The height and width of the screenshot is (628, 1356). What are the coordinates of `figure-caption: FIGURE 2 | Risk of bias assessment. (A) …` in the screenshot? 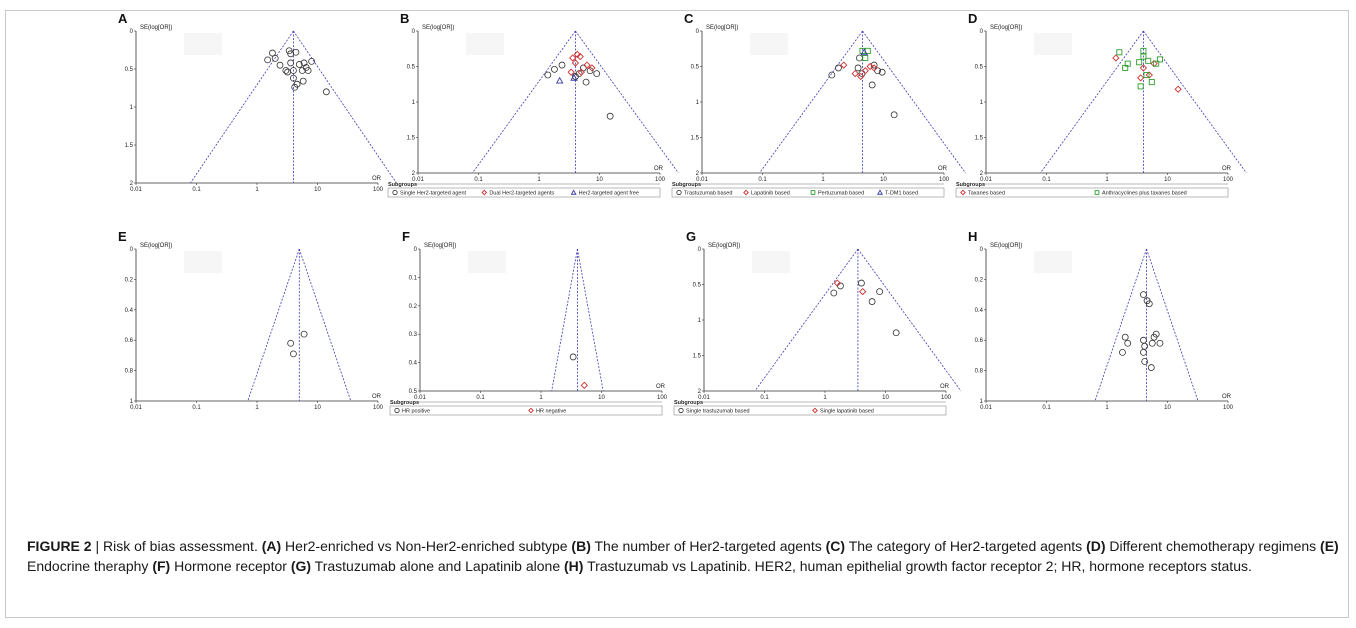 It's located at (685, 556).